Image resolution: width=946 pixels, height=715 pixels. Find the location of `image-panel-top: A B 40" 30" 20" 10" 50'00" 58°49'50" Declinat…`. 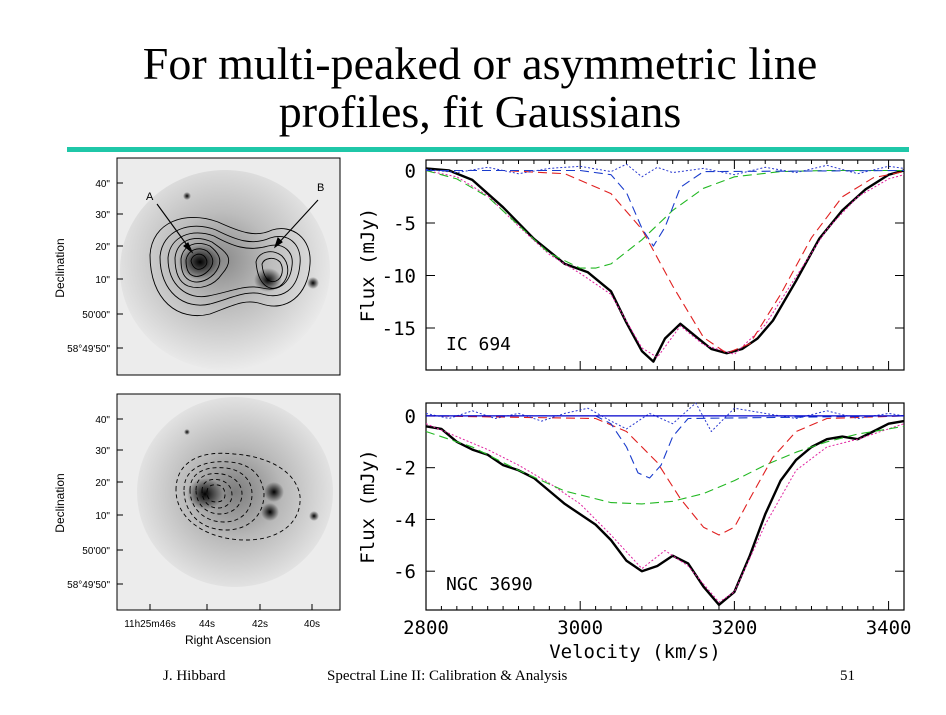

image-panel-top: A B 40" 30" 20" 10" 50'00" 58°49'50" Declinat… is located at coordinates (197, 266).